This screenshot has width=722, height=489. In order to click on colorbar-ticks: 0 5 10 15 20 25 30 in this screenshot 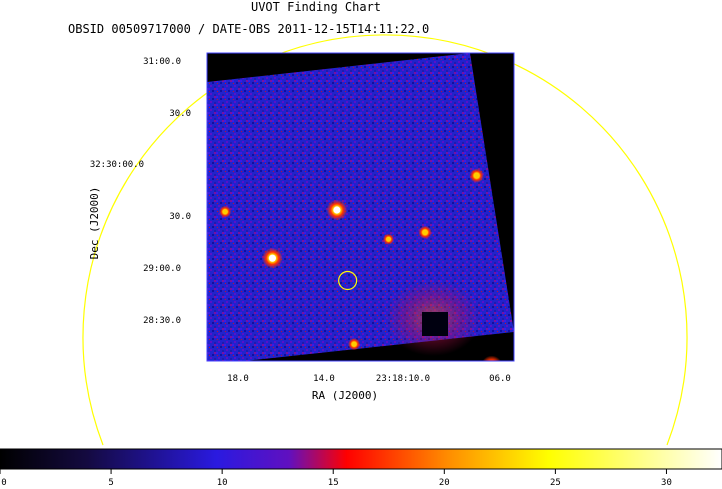, I will do `click(336, 478)`.